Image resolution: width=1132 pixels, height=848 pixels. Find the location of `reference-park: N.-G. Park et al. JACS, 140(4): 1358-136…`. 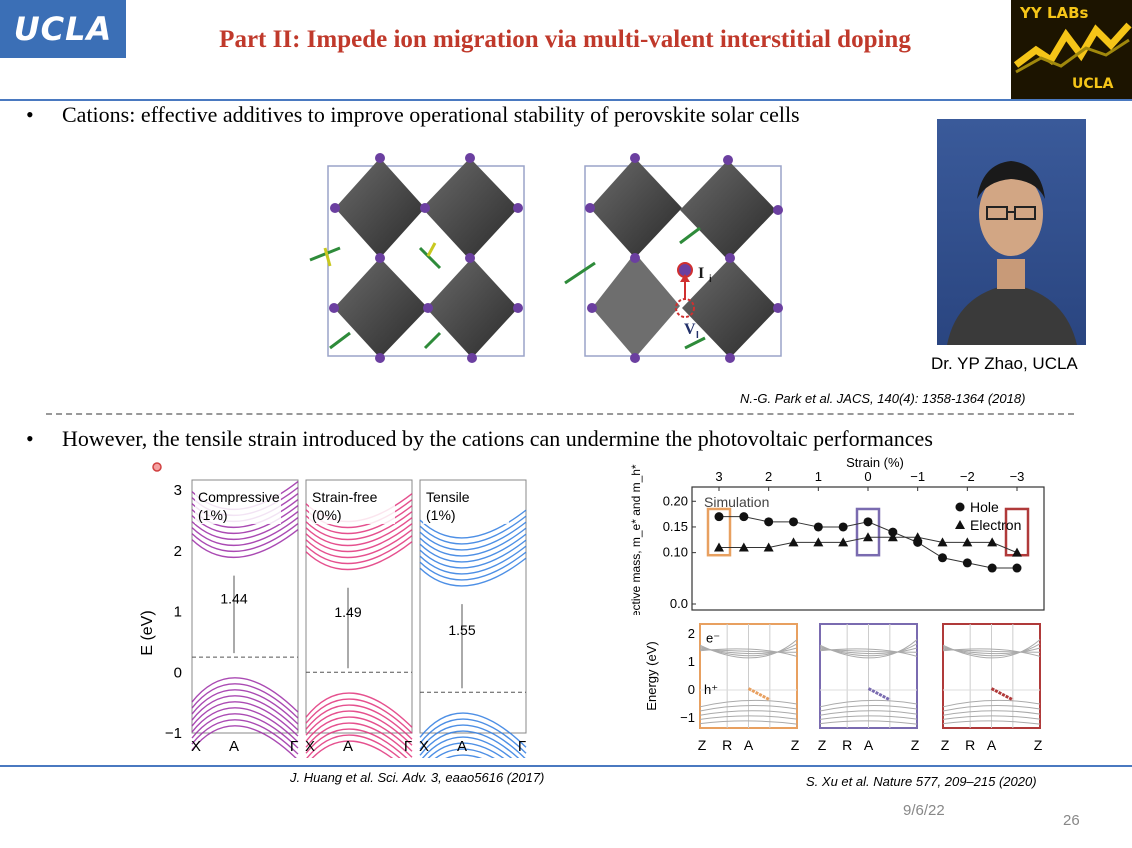

reference-park: N.-G. Park et al. JACS, 140(4): 1358-136… is located at coordinates (883, 398).